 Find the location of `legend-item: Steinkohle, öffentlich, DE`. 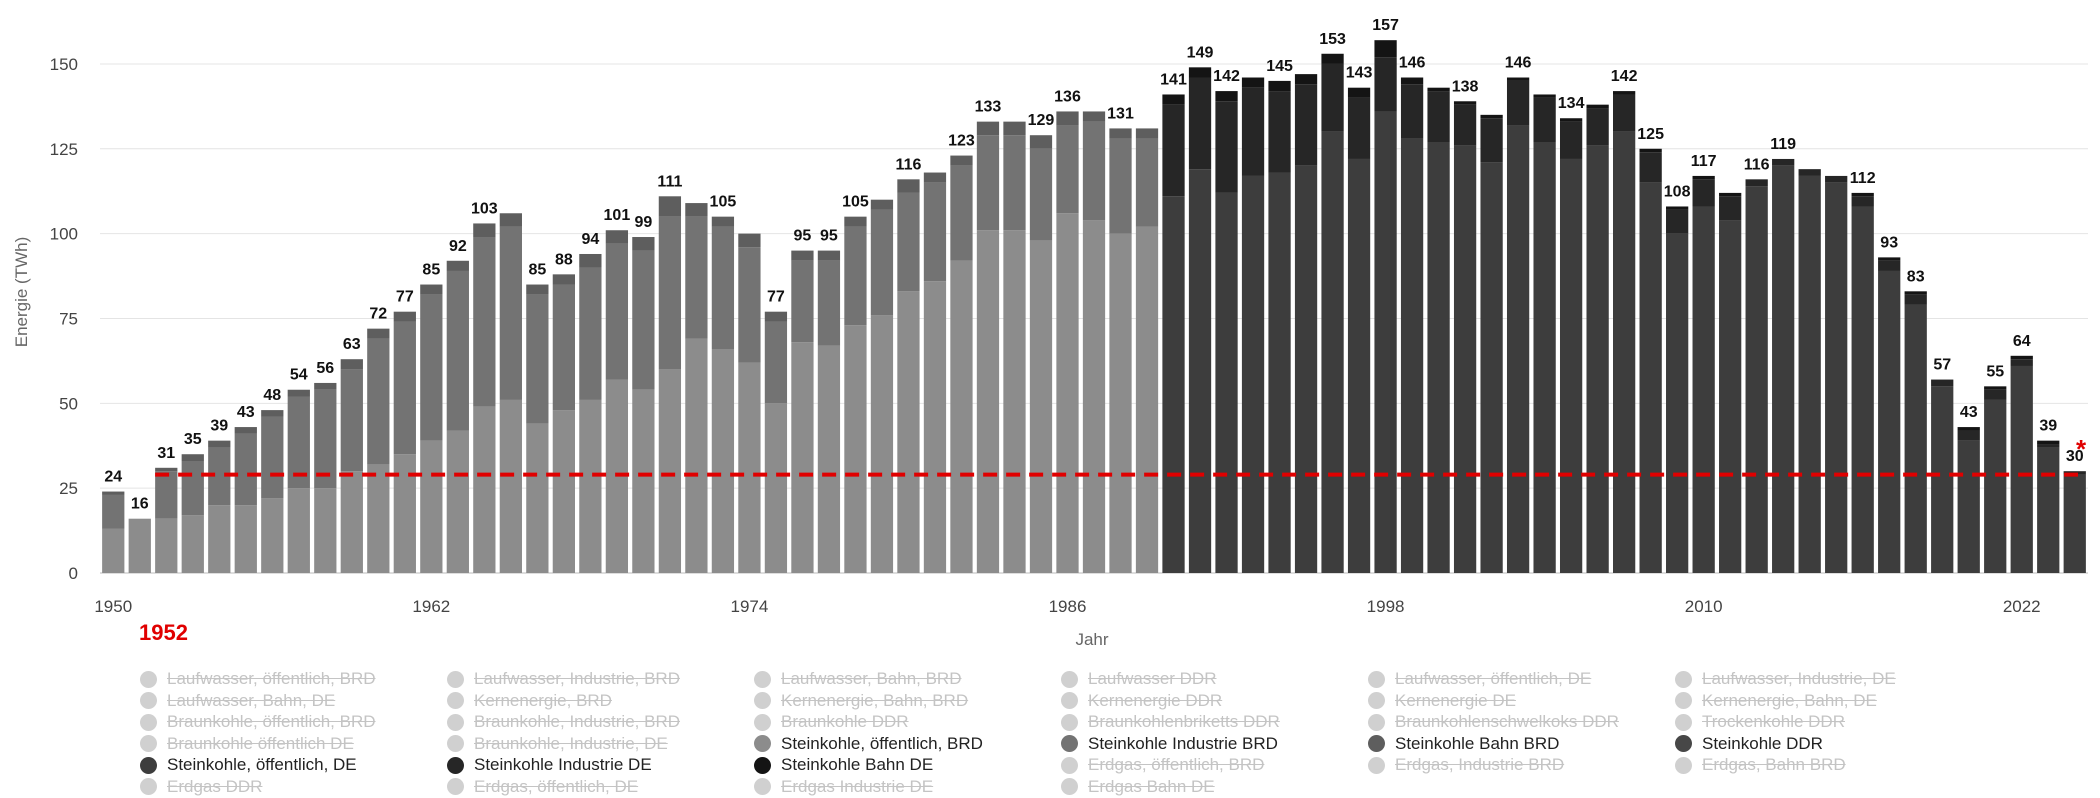

legend-item: Steinkohle, öffentlich, DE is located at coordinates (248, 765).